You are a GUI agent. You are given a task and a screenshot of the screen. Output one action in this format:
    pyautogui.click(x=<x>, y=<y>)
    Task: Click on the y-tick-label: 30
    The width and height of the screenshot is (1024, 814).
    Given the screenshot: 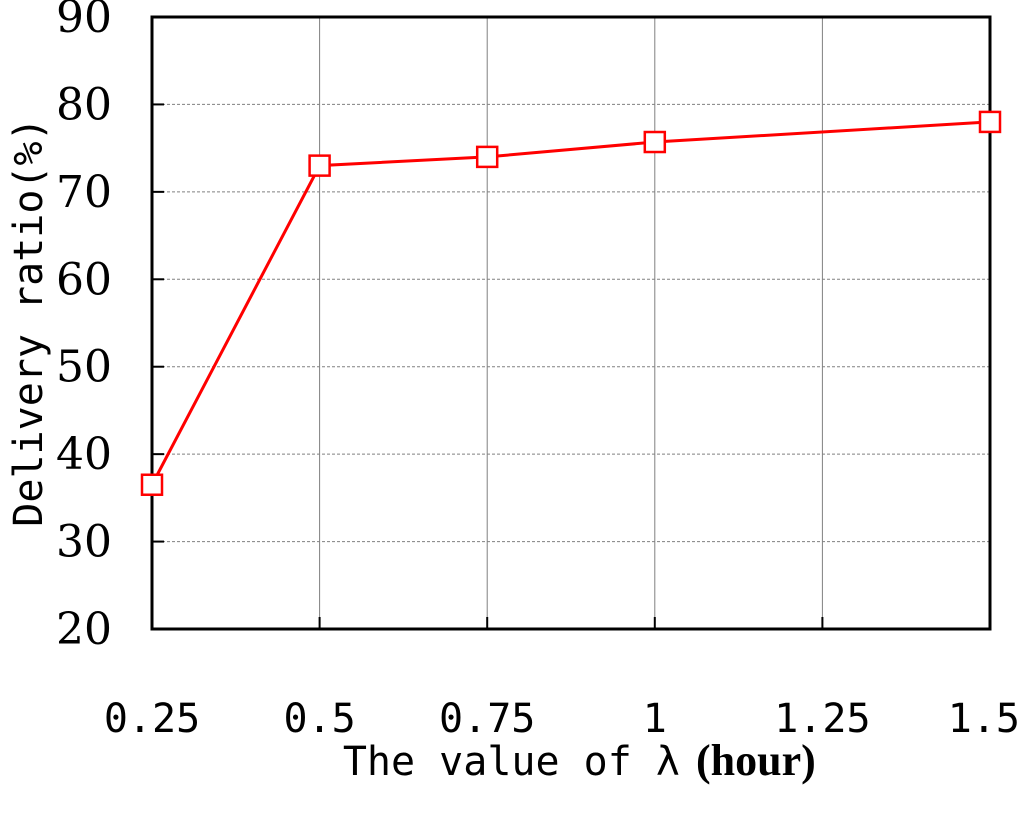 What is the action you would take?
    pyautogui.click(x=84, y=542)
    